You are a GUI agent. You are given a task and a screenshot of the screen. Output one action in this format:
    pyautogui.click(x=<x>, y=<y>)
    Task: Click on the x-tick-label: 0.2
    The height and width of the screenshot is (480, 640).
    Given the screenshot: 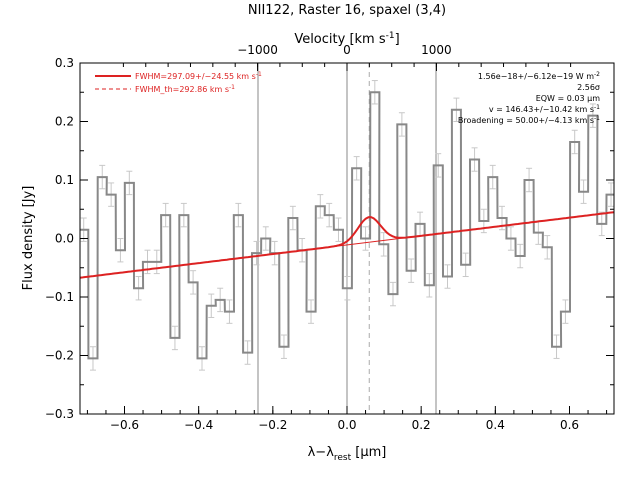 What is the action you would take?
    pyautogui.click(x=421, y=425)
    